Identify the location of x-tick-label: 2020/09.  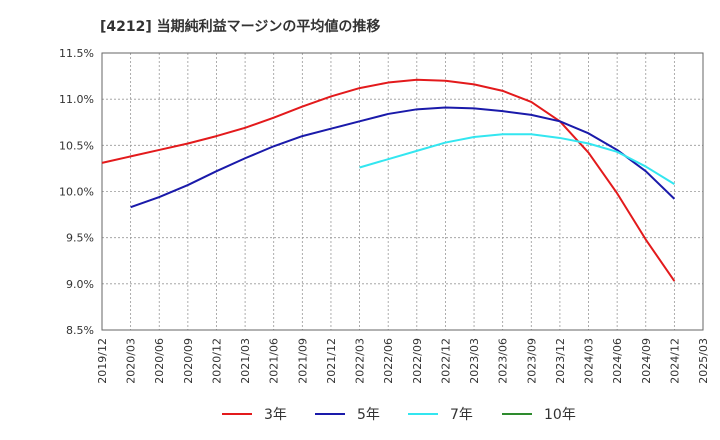
(188, 361).